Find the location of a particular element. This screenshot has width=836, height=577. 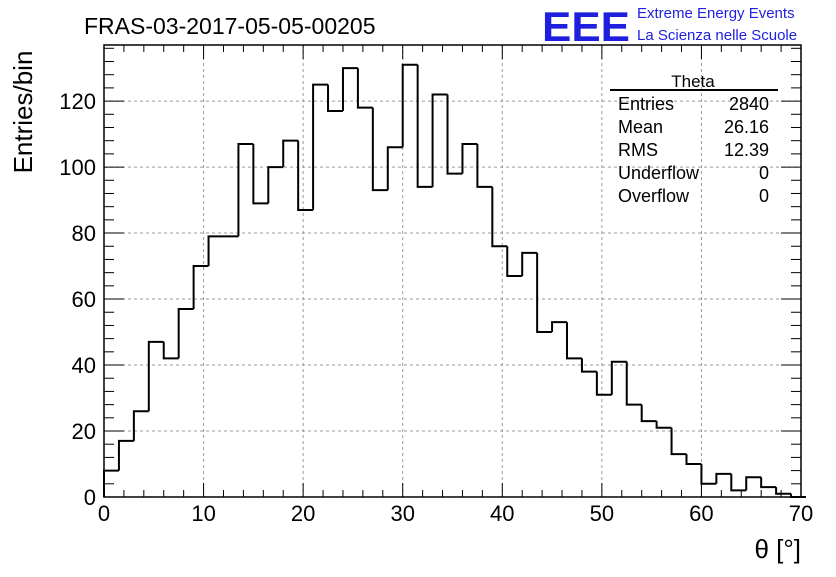

y-tick-label: 0 is located at coordinates (90, 497).